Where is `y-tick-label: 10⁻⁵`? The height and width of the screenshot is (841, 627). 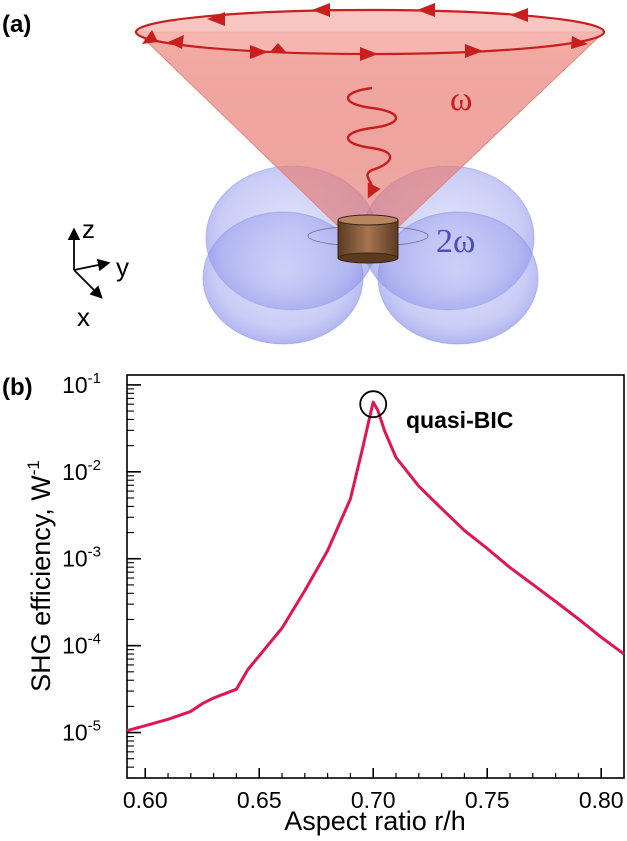
y-tick-label: 10⁻⁵ is located at coordinates (81, 732).